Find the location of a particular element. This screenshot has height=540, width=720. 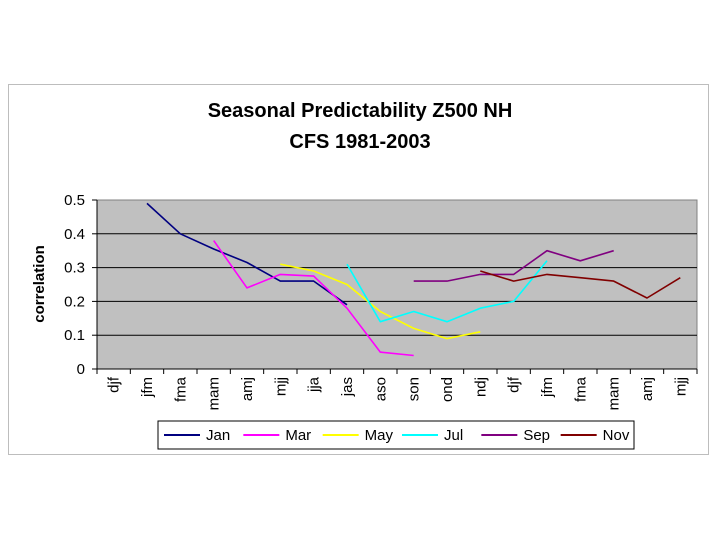

y-tick-label: 0.3 is located at coordinates (74, 268).